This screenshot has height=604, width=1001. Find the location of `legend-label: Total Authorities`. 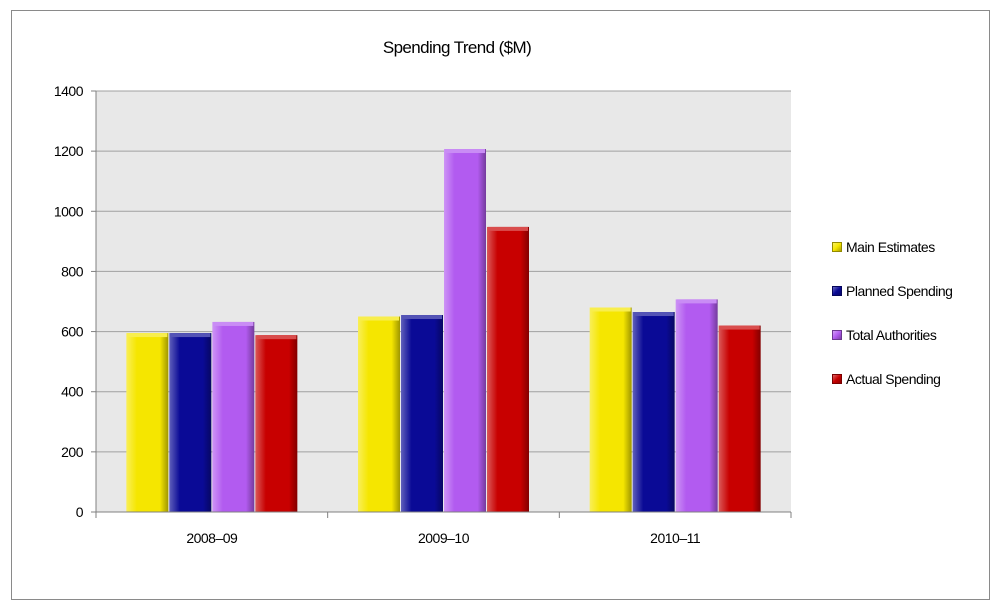

legend-label: Total Authorities is located at coordinates (891, 335).